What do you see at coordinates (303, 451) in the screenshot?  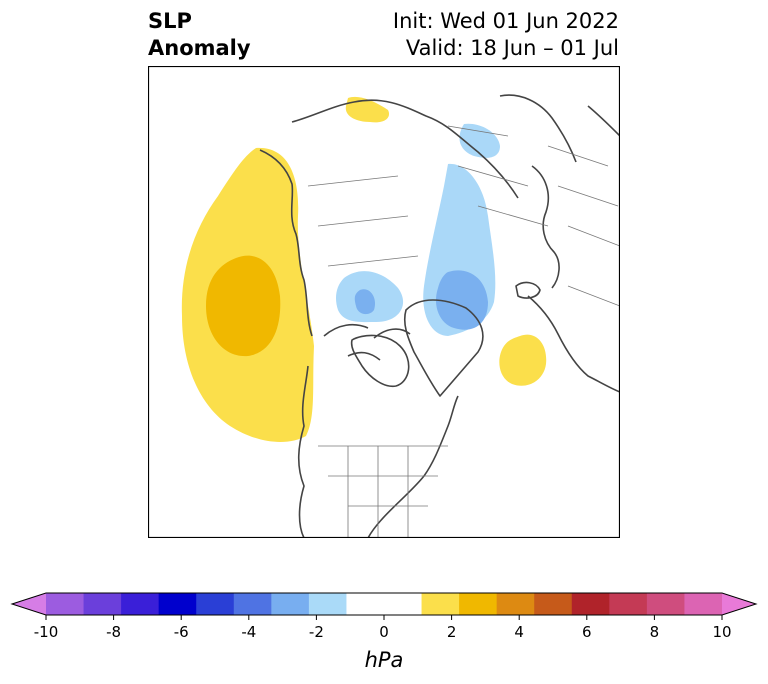 I see `coast-north-america-west` at bounding box center [303, 451].